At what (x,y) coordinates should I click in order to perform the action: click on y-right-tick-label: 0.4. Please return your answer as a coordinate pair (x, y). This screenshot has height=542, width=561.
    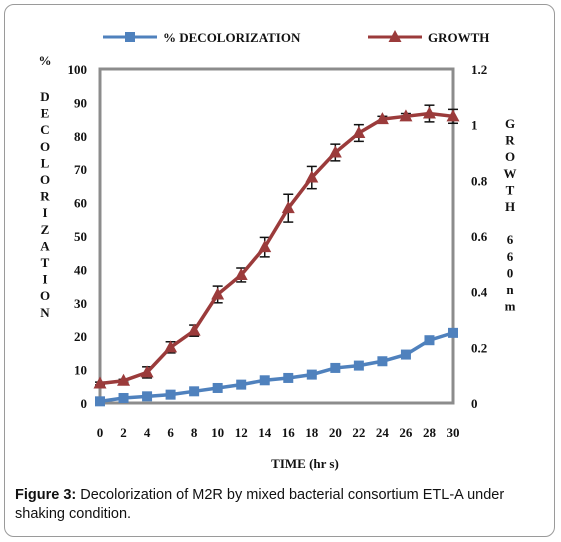
    Looking at the image, I should click on (479, 292).